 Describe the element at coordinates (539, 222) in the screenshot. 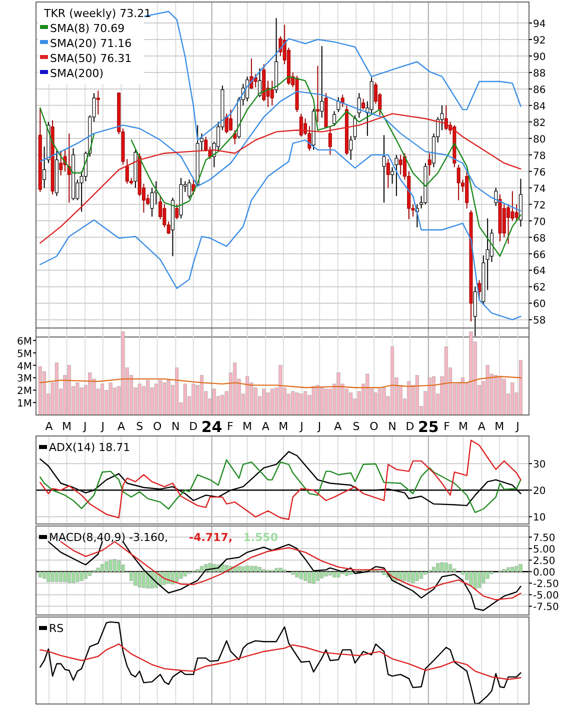

I see `y-tick-label: 70` at that location.